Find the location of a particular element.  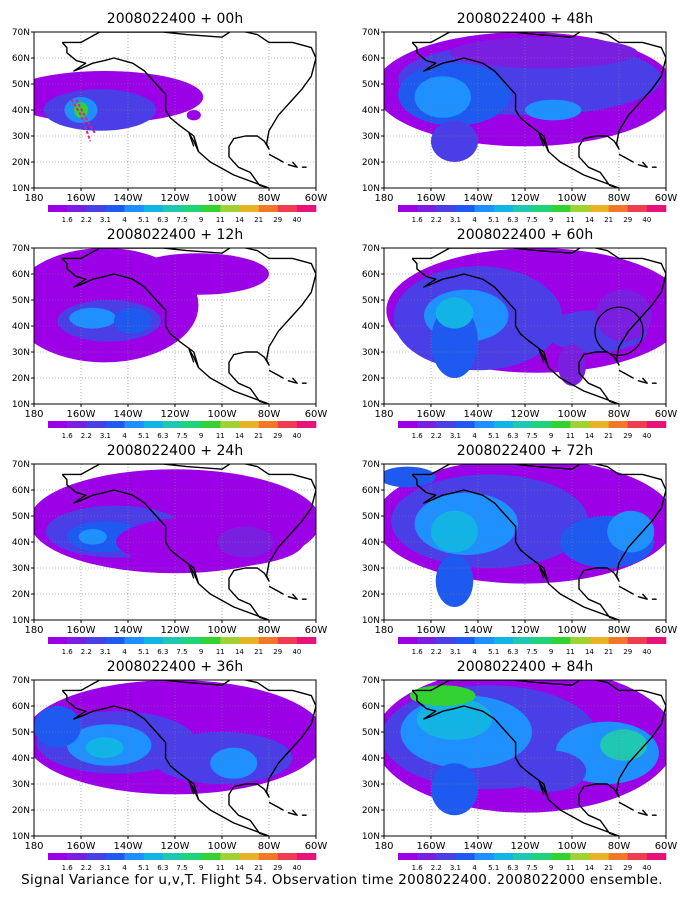

lat-tick-label: 30N is located at coordinates (21, 137).